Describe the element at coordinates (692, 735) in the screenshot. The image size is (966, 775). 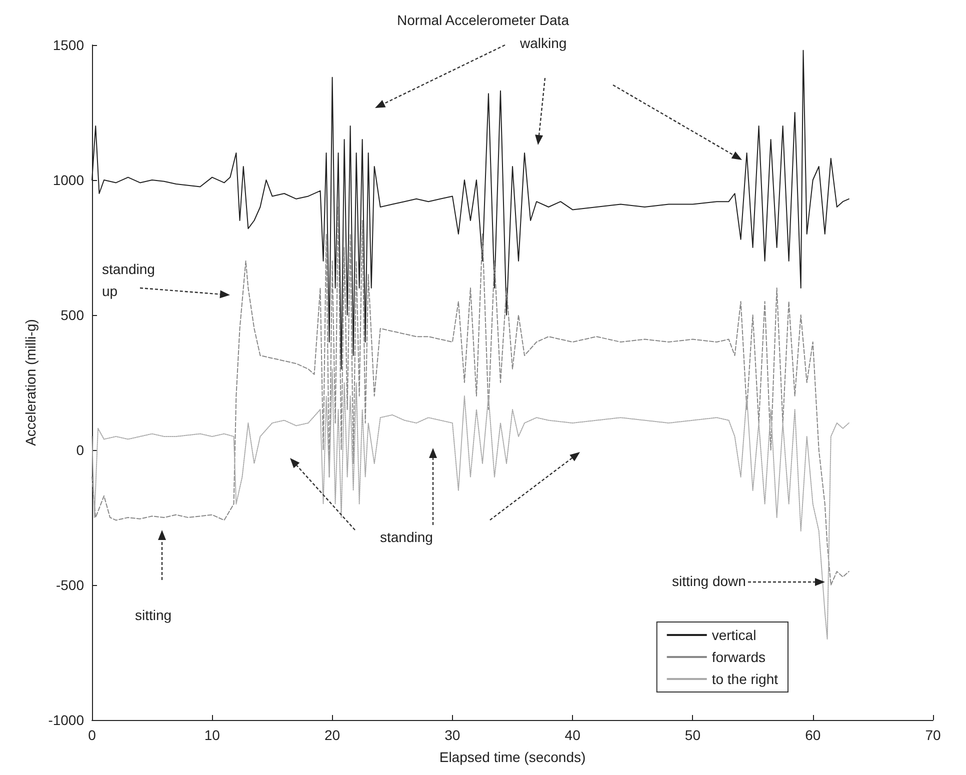
I see `x-tick-label: 50` at that location.